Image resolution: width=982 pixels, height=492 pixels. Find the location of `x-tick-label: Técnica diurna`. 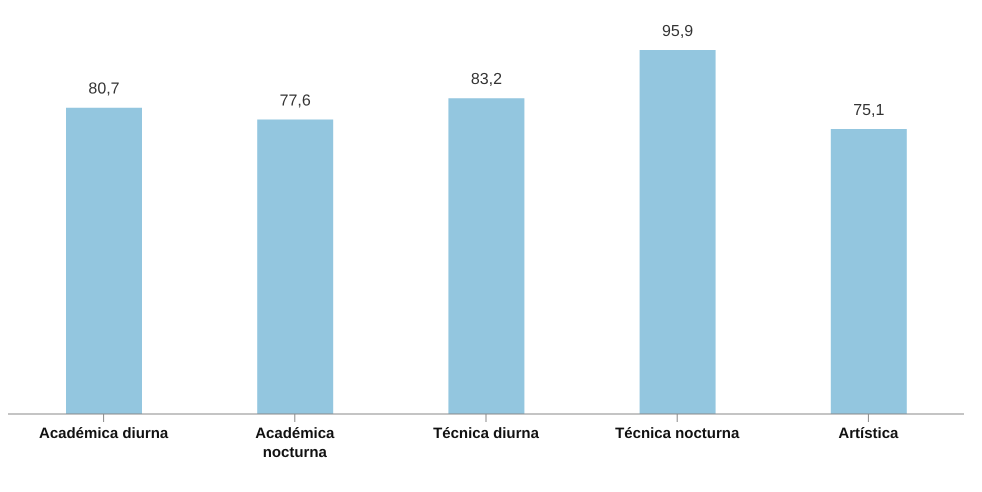

x-tick-label: Técnica diurna is located at coordinates (486, 433).